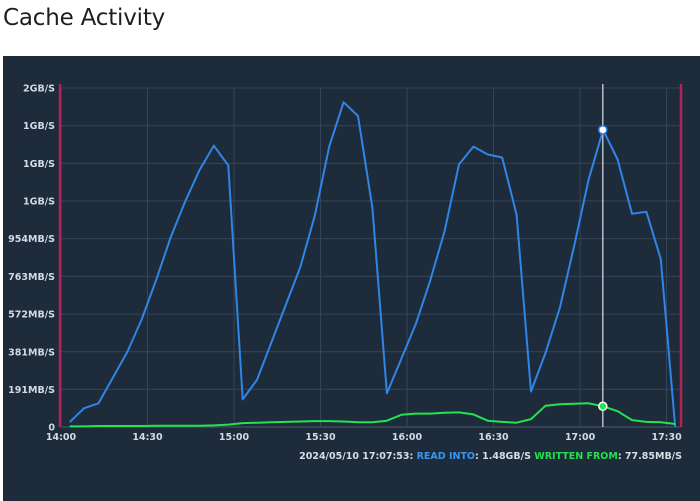 Image resolution: width=700 pixels, height=501 pixels. I want to click on readout-written-value: : 77.85MB/S, so click(649, 456).